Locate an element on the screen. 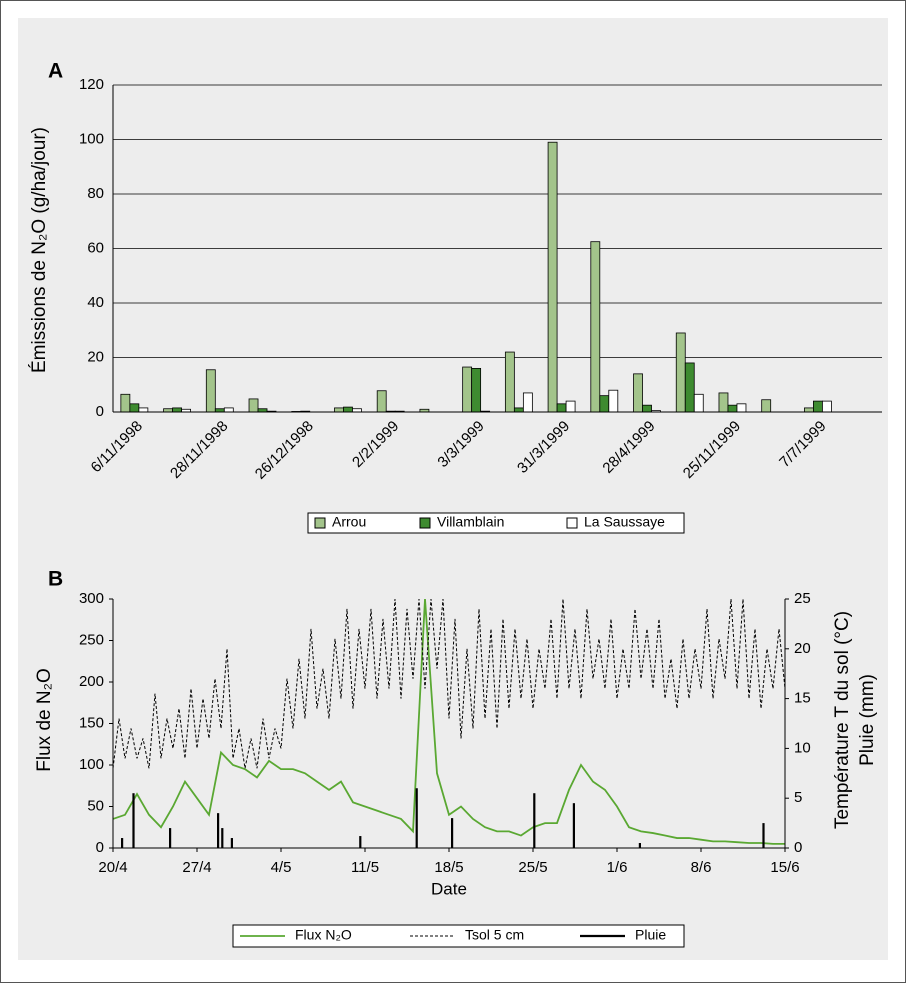 The image size is (906, 983). legend-label: Tsol 5 cm is located at coordinates (494, 935).